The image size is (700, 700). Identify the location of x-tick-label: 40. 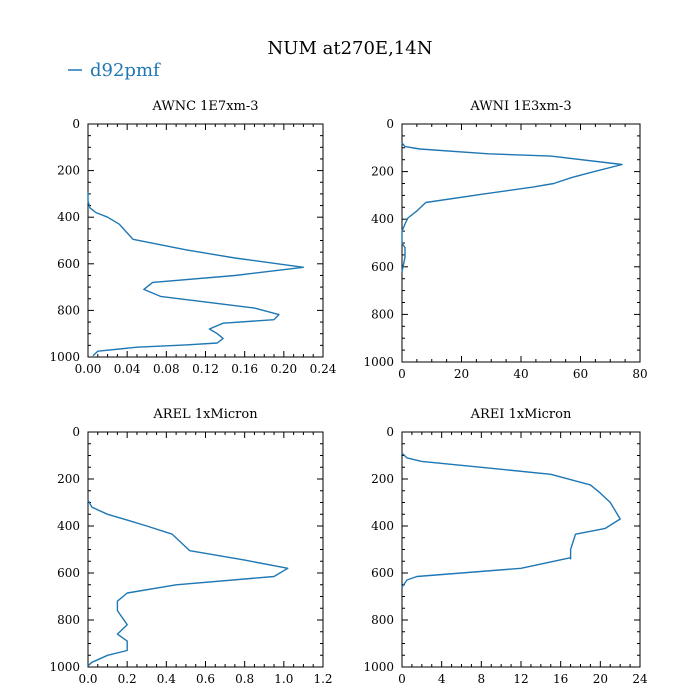
(520, 374).